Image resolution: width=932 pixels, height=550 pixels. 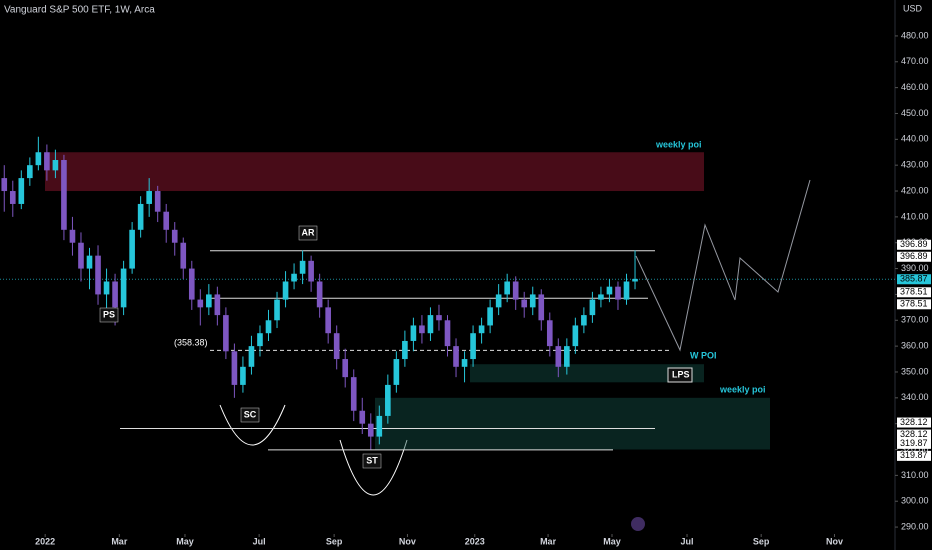 I want to click on chart-title: Vanguard S&P 500 ETF, 1W, Arca, so click(x=79, y=10).